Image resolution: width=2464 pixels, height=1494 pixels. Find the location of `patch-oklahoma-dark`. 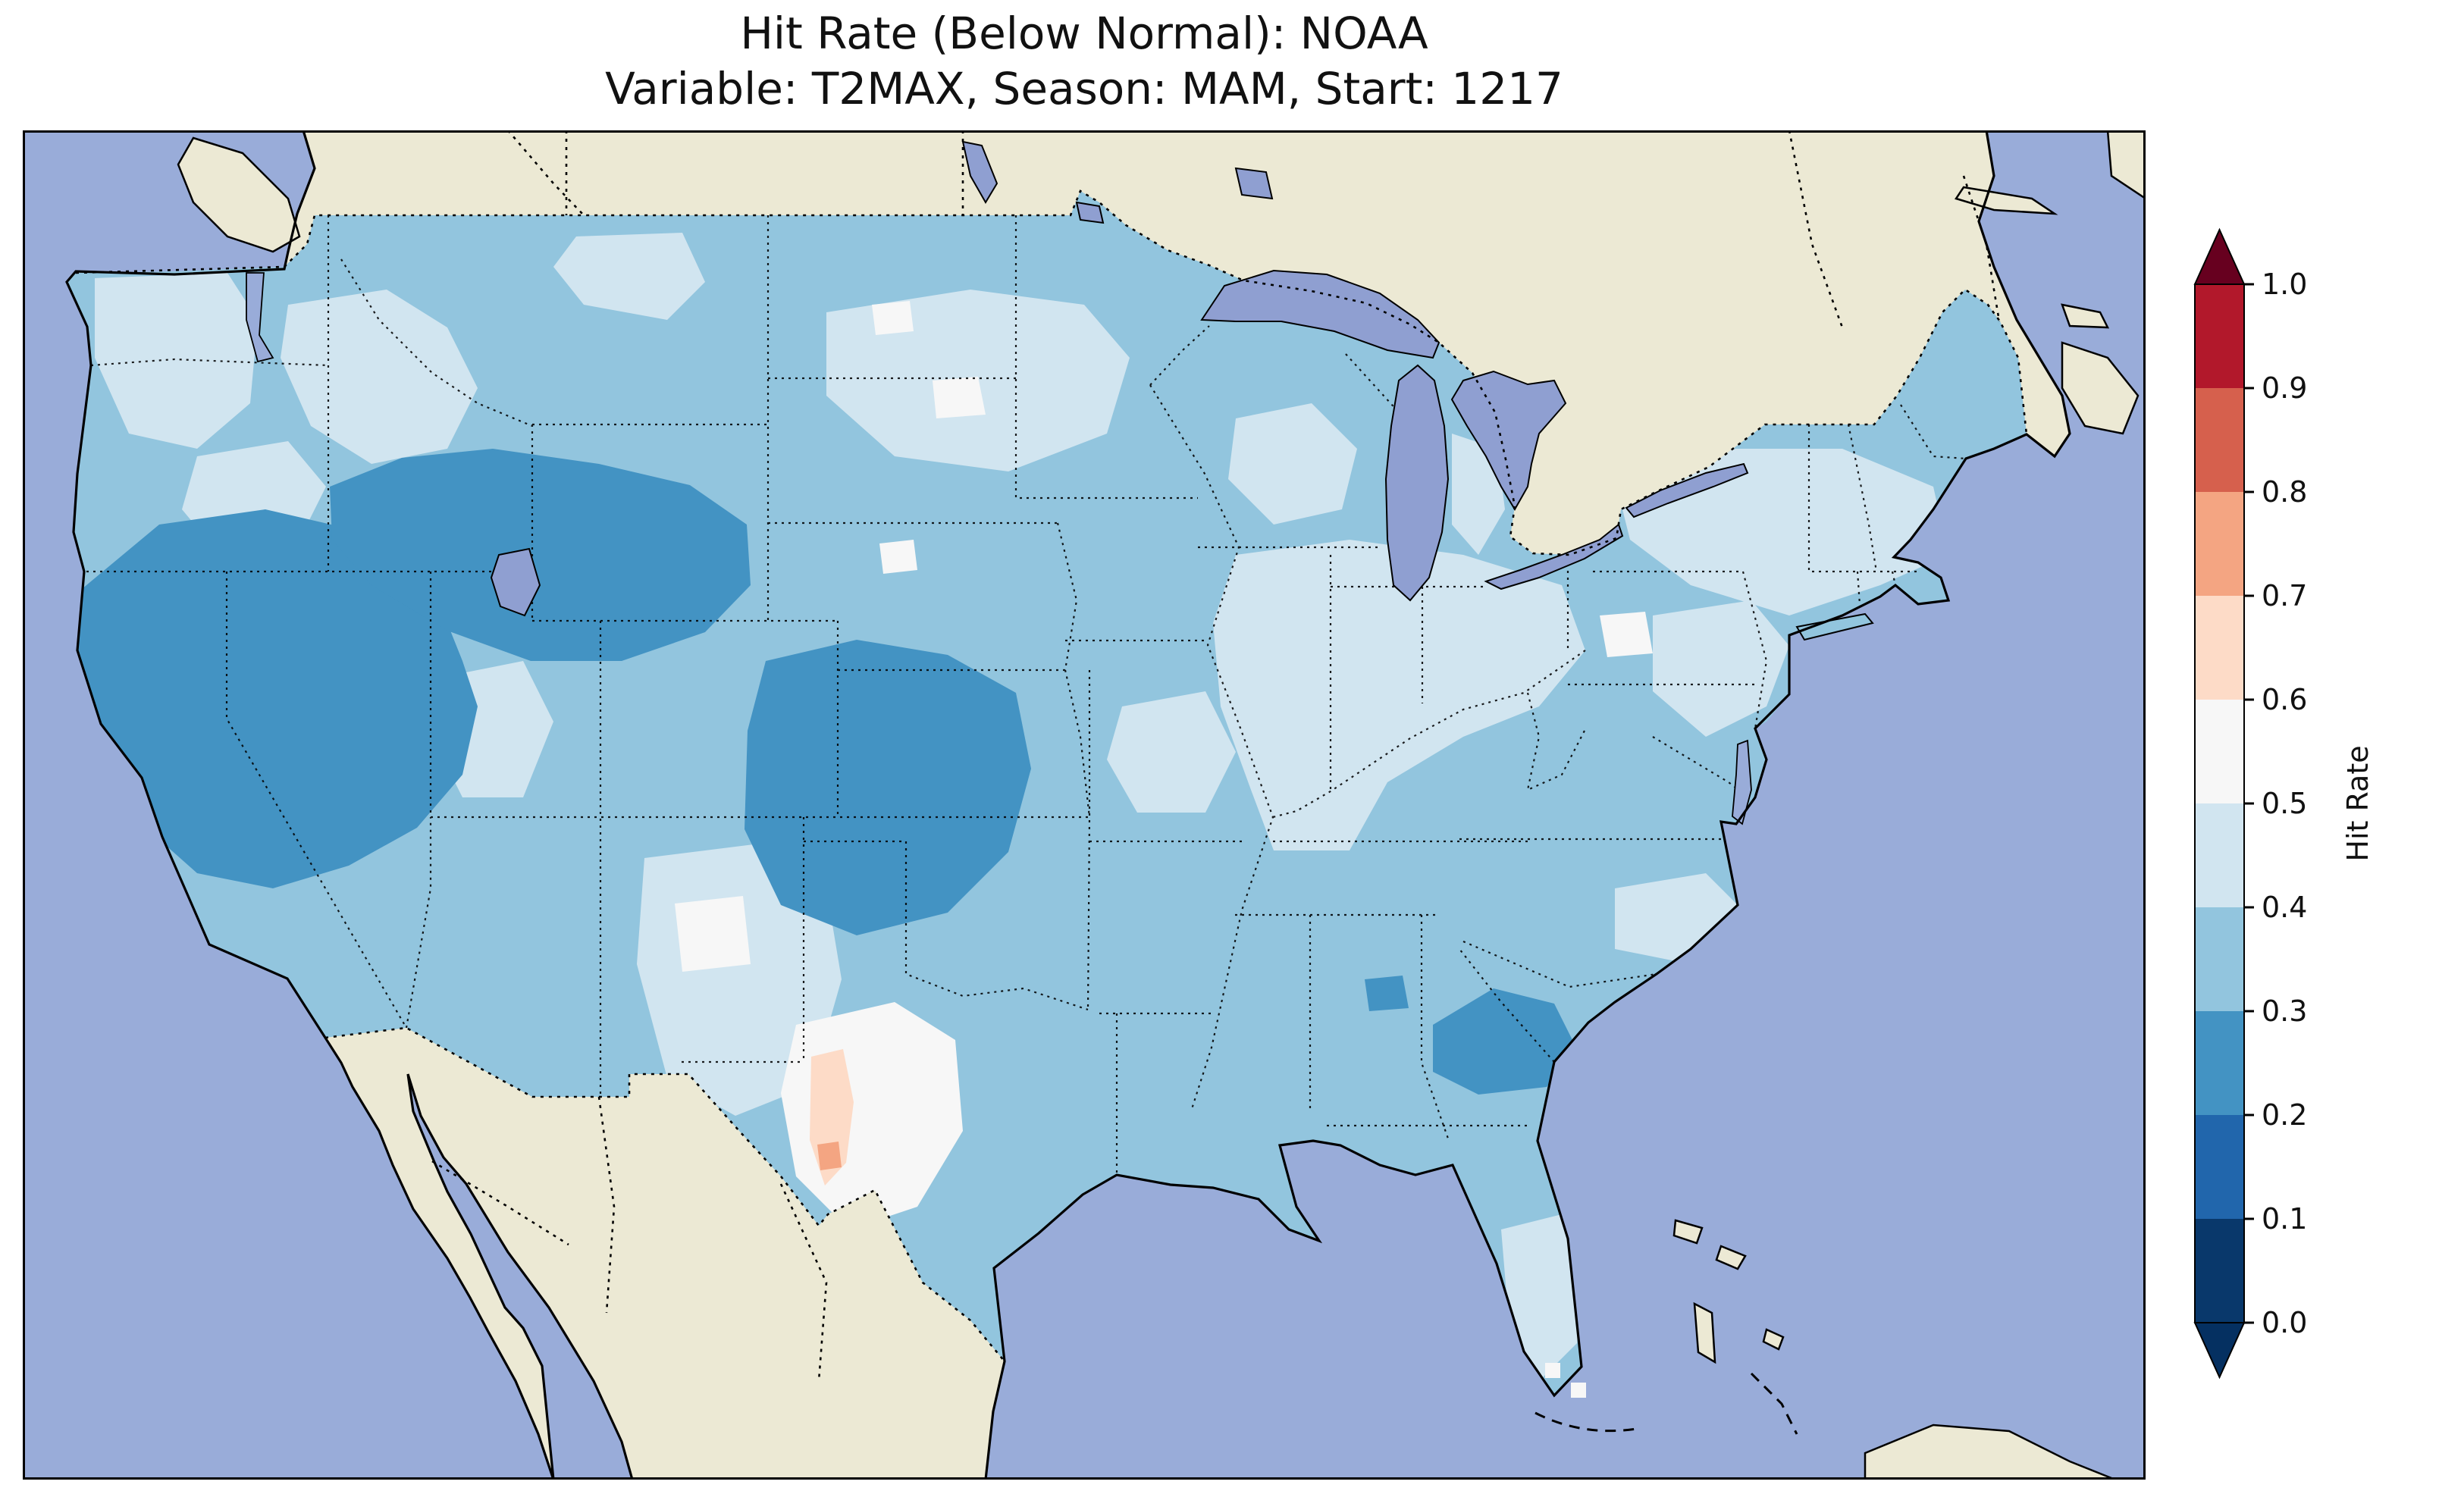

patch-oklahoma-dark is located at coordinates (888, 787).